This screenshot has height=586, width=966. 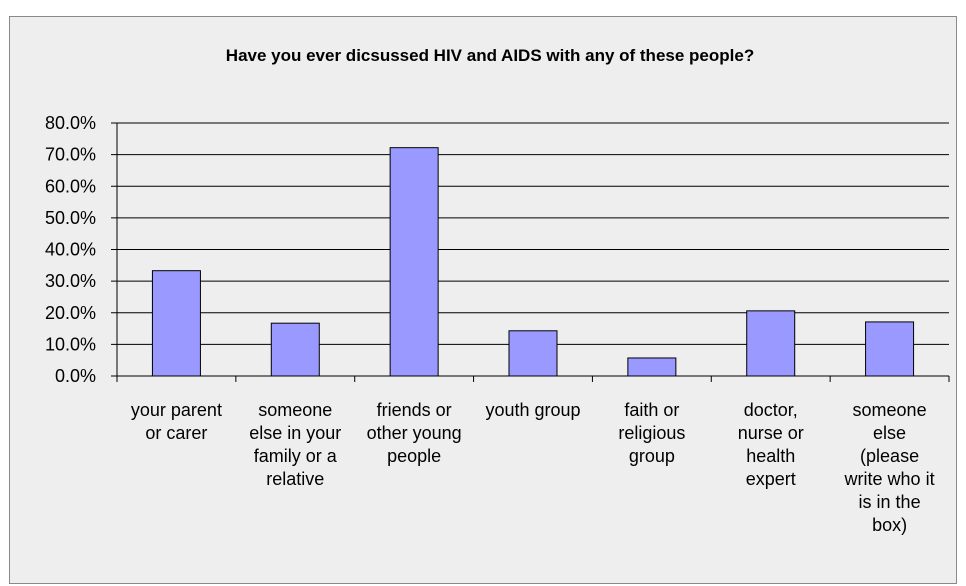 What do you see at coordinates (651, 433) in the screenshot?
I see `x-tick-label: faith or religious group` at bounding box center [651, 433].